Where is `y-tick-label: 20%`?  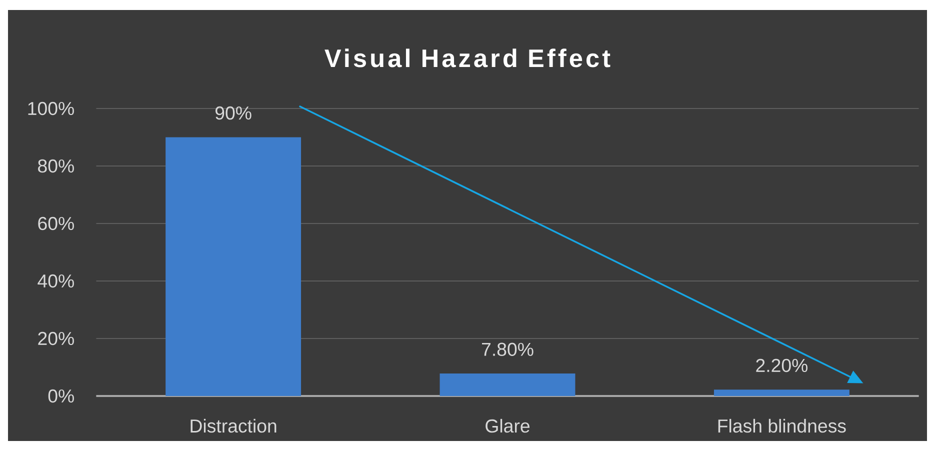 y-tick-label: 20% is located at coordinates (56, 339).